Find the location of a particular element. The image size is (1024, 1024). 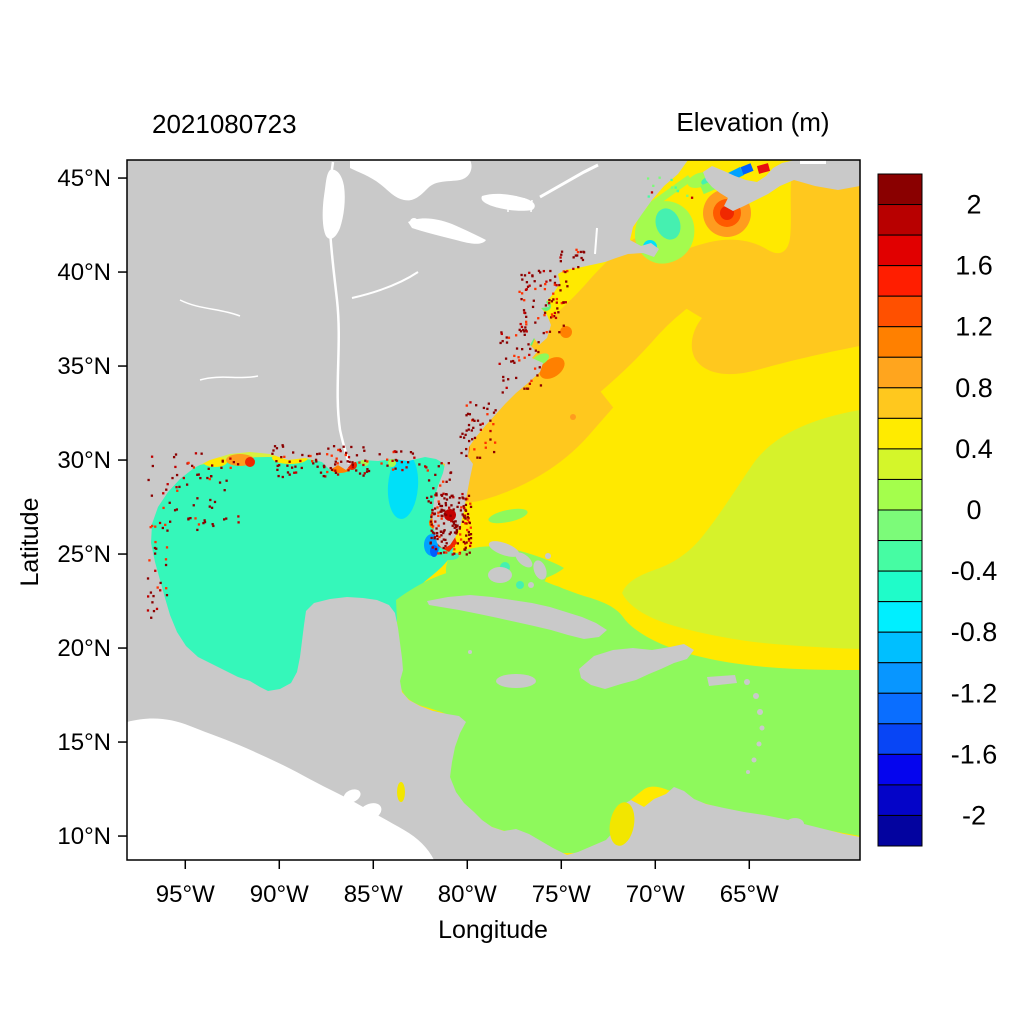

apalachicola-green-dot is located at coordinates (392, 463).